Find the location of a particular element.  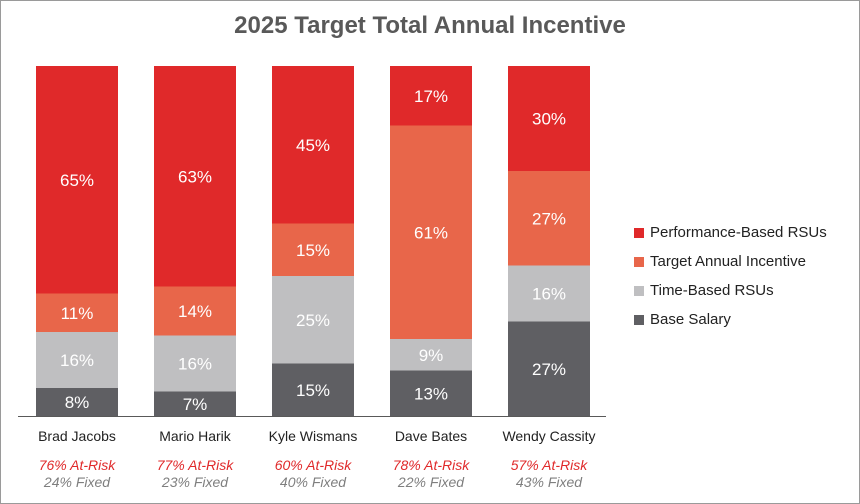

value-label-performance-based-rsus-brad-jacobs: 65% is located at coordinates (77, 180).